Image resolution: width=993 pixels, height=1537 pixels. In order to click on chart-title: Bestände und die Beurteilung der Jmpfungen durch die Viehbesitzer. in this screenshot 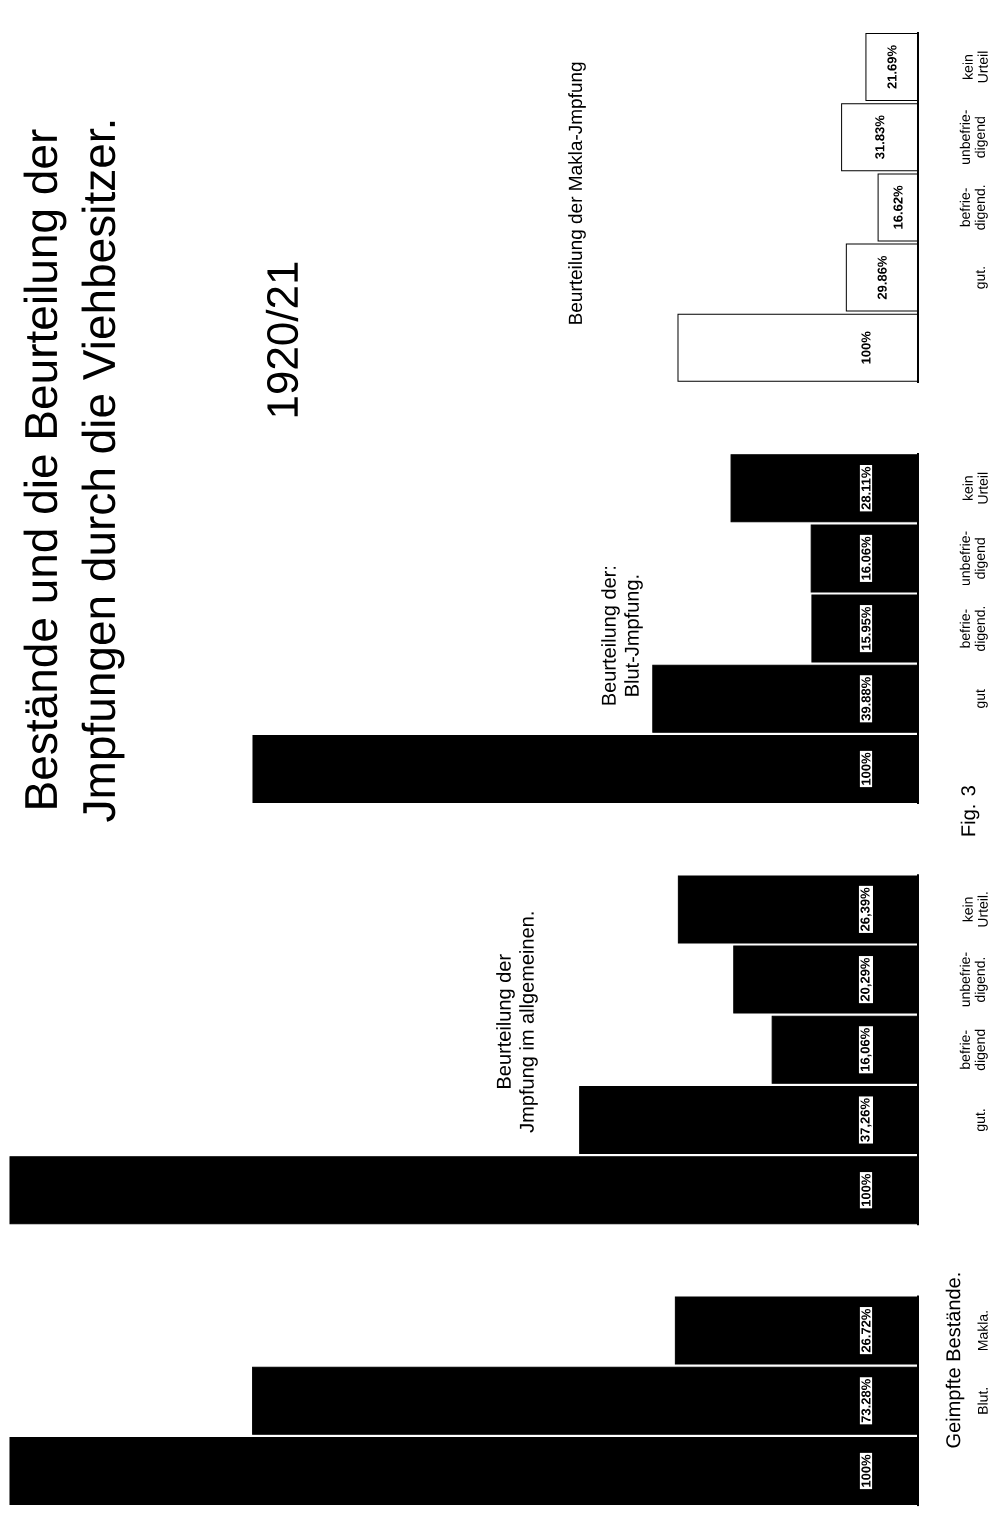, I will do `click(74, 471)`.